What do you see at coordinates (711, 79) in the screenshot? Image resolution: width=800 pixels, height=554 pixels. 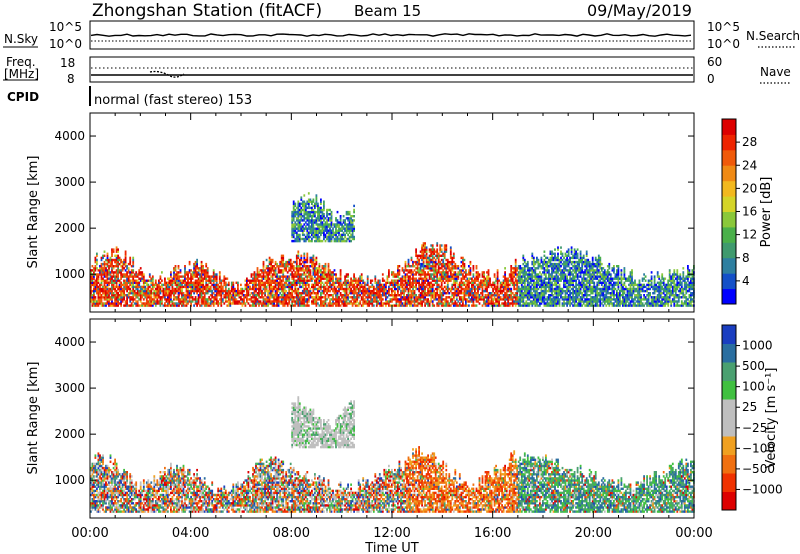 I see `freq-right-tick-bottom: 0` at bounding box center [711, 79].